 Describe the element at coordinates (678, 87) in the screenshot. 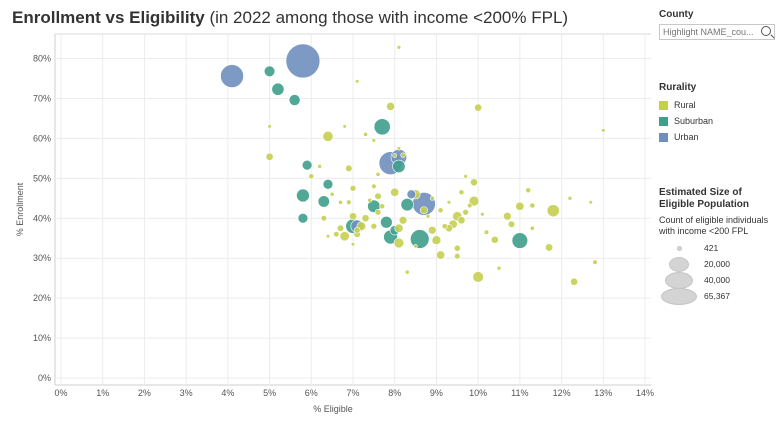

I see `rurality-legend-title: Rurality` at that location.